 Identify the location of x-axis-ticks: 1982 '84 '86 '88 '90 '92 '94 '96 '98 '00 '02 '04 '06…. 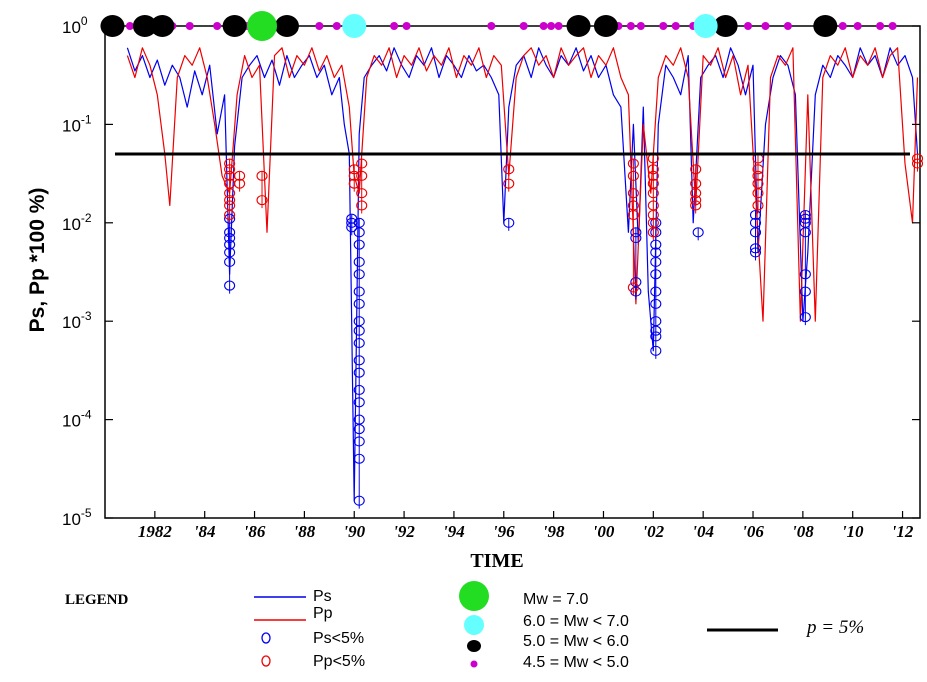
(526, 526).